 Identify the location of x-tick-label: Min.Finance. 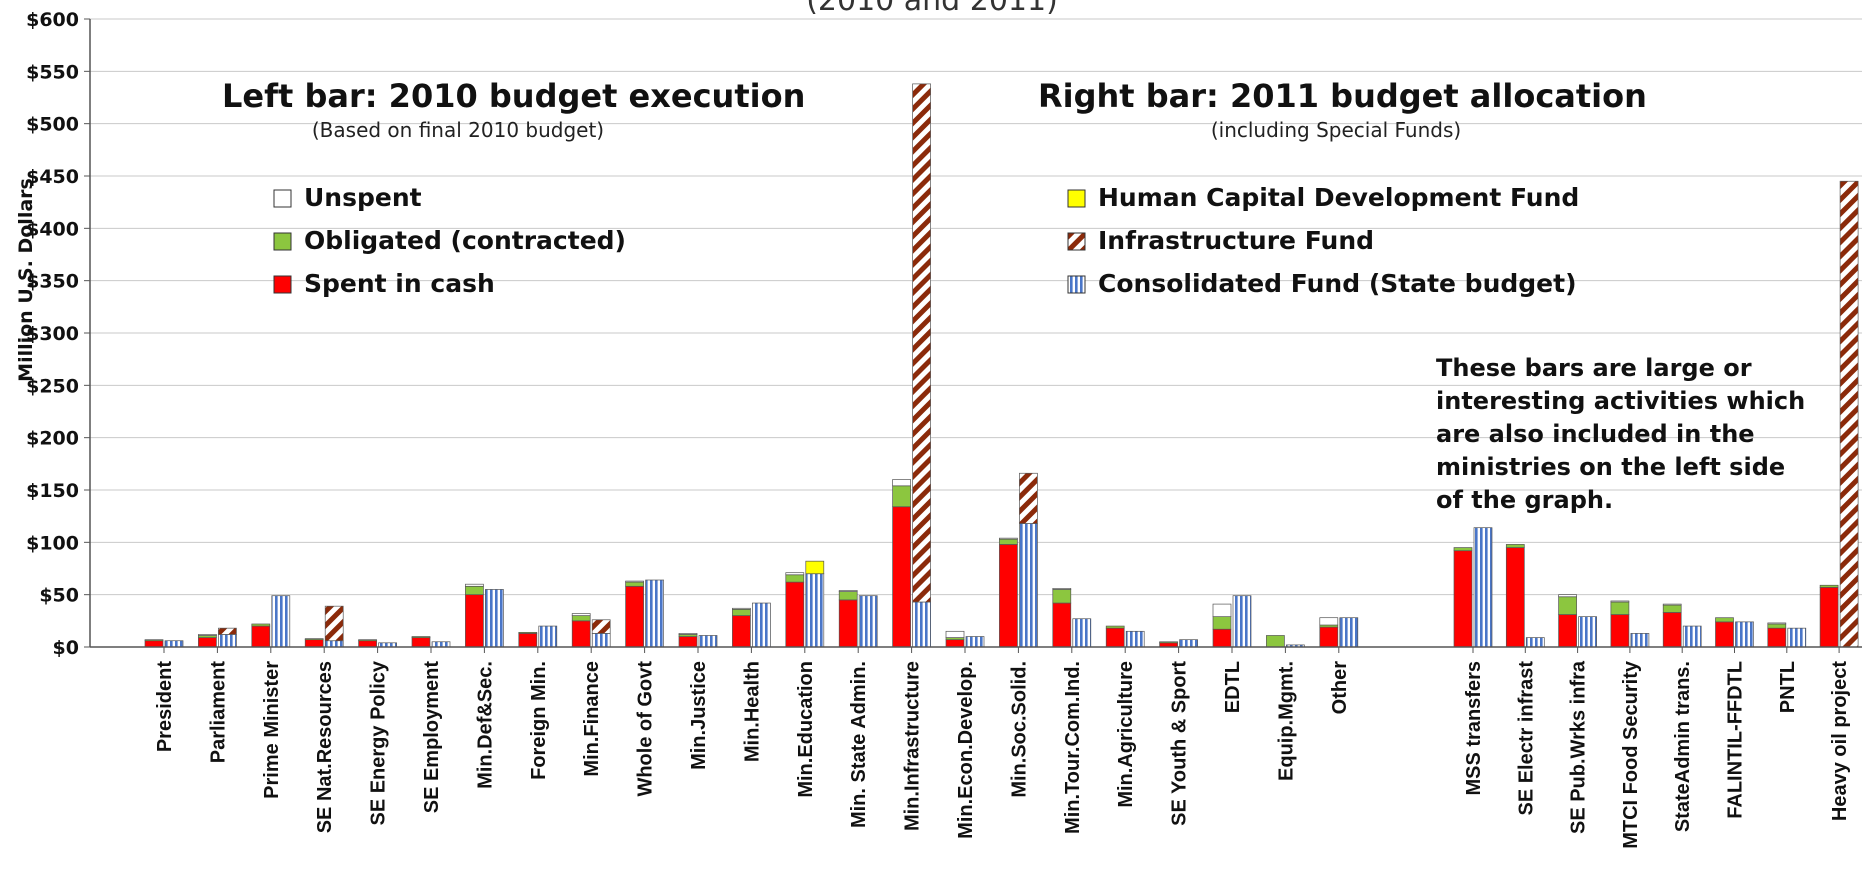
(592, 719).